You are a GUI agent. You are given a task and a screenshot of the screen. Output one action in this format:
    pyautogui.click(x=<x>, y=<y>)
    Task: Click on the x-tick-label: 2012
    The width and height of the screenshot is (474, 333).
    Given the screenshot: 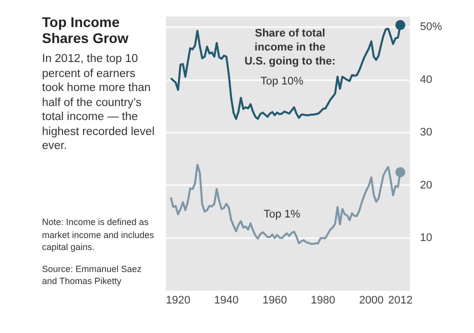 What is the action you would take?
    pyautogui.click(x=400, y=300)
    